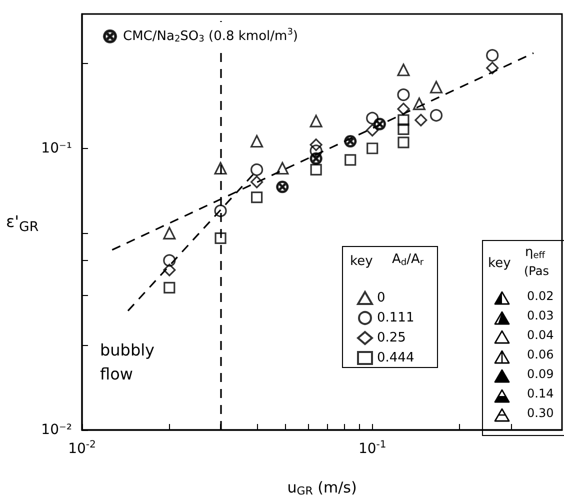  What do you see at coordinates (56, 148) in the screenshot?
I see `y-tick-label: 10⁻¹` at bounding box center [56, 148].